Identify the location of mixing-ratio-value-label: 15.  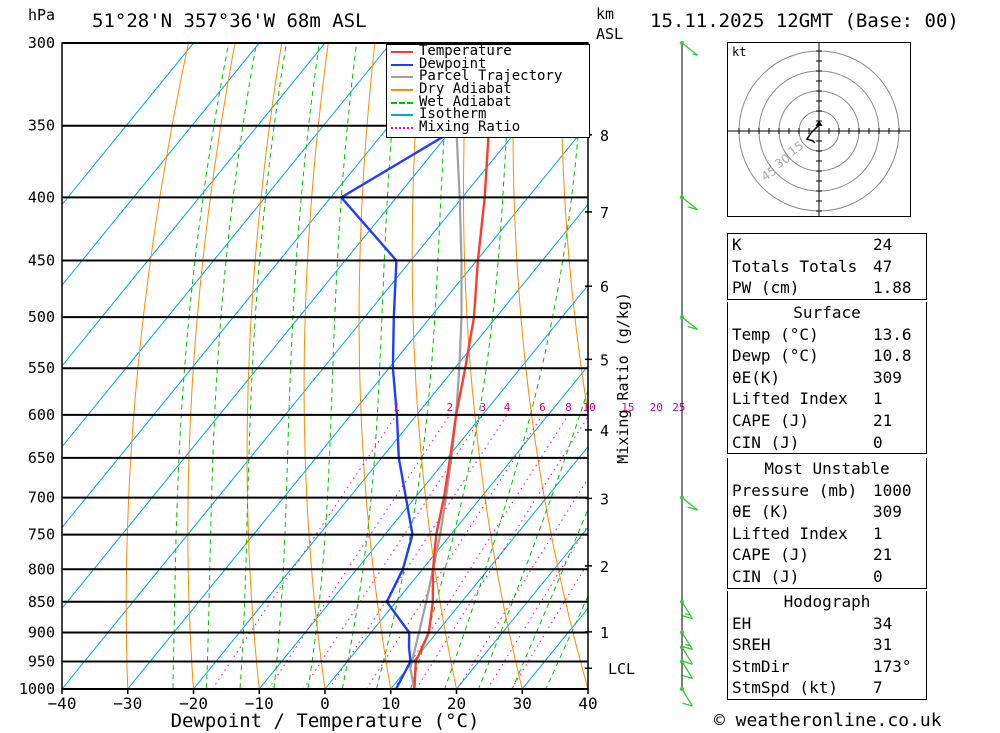
(627, 407).